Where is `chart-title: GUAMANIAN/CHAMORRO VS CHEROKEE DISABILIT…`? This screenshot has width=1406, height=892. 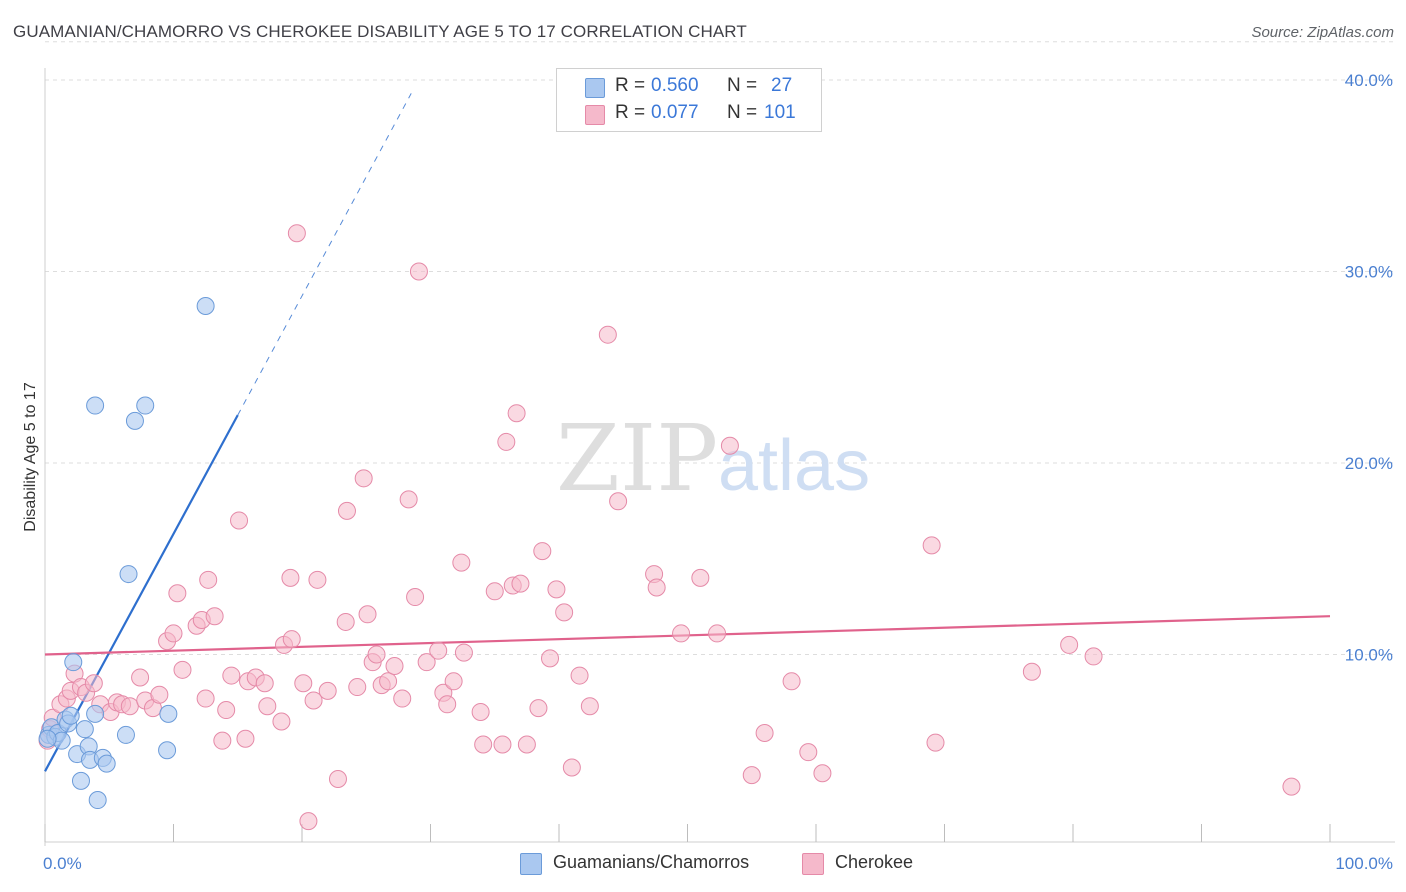 chart-title: GUAMANIAN/CHAMORRO VS CHEROKEE DISABILIT… is located at coordinates (380, 31).